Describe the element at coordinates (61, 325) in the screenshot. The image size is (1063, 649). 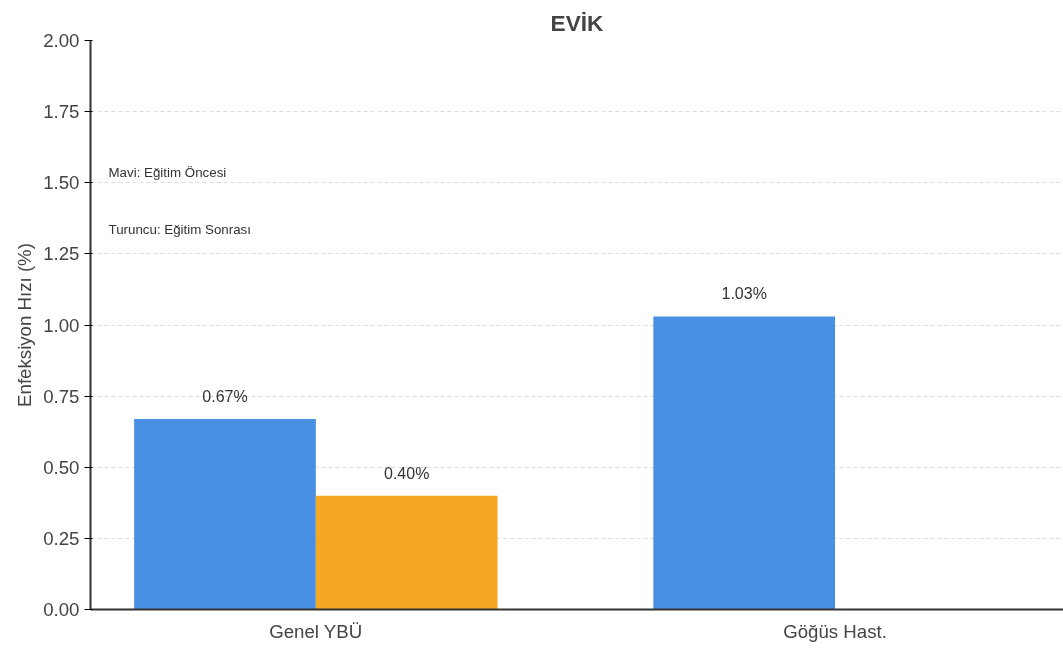
I see `y-tick-label: 1.00` at that location.